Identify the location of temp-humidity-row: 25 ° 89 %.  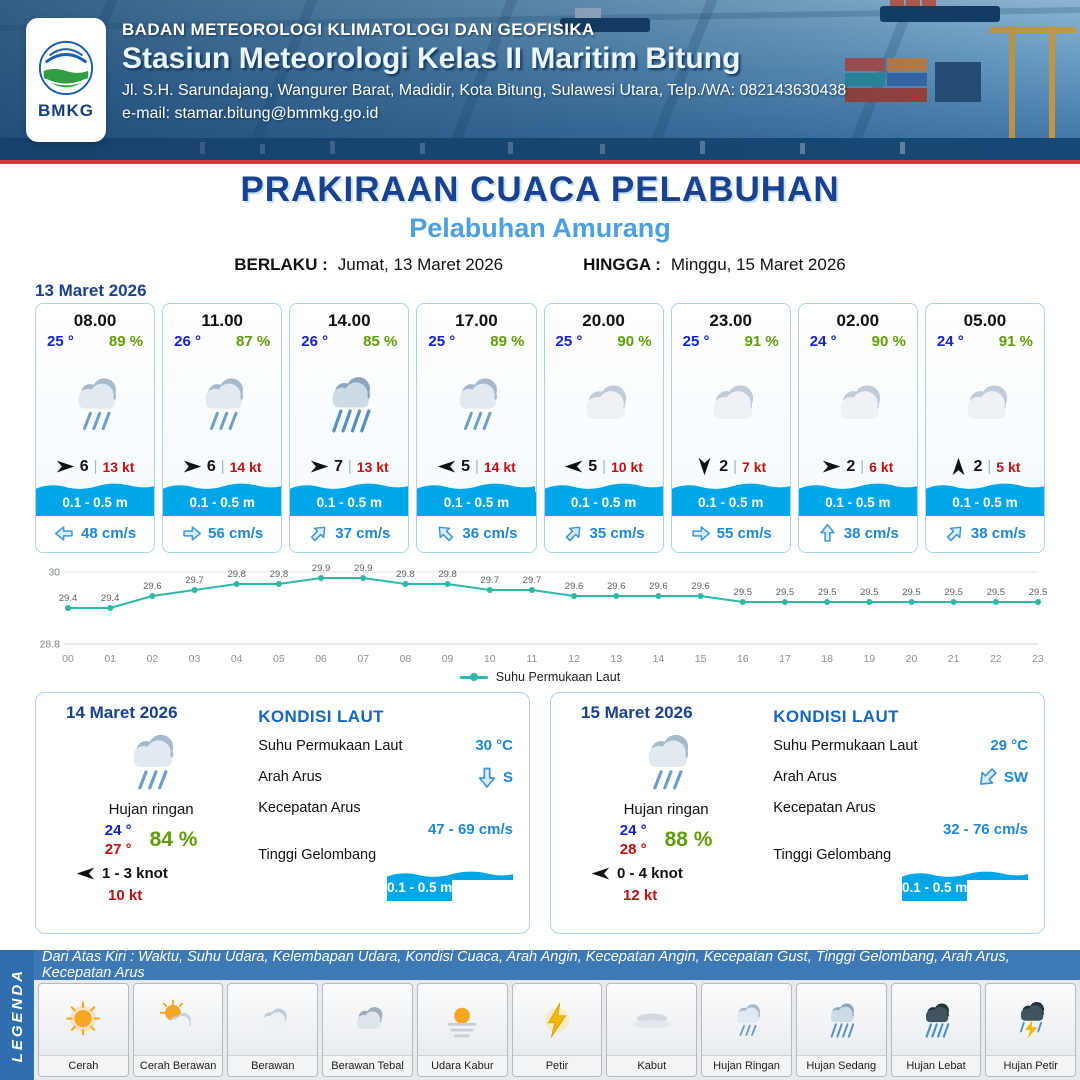
(95, 340).